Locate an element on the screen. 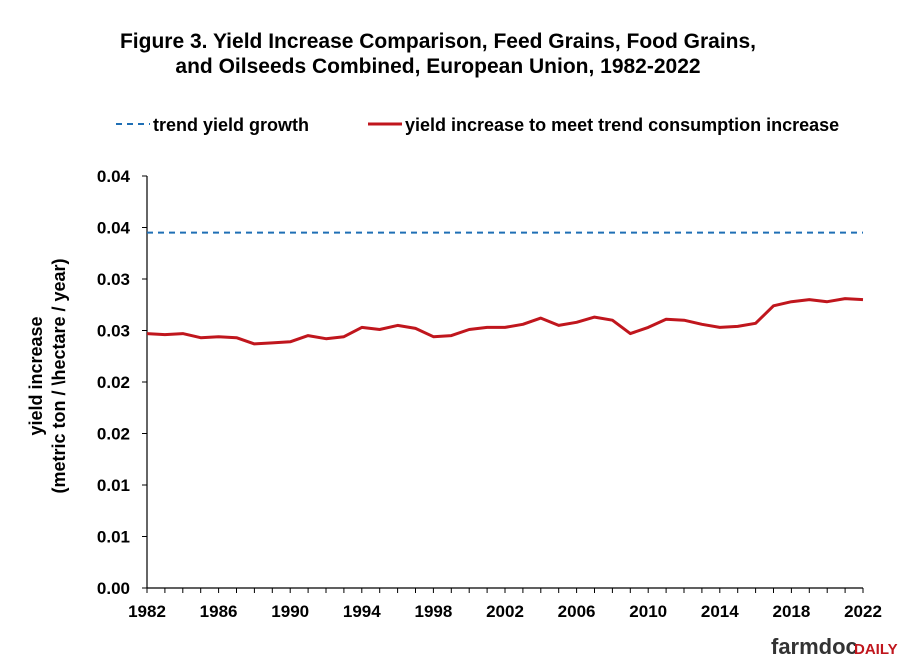  series-line-consumption-yield-increase is located at coordinates (505, 321).